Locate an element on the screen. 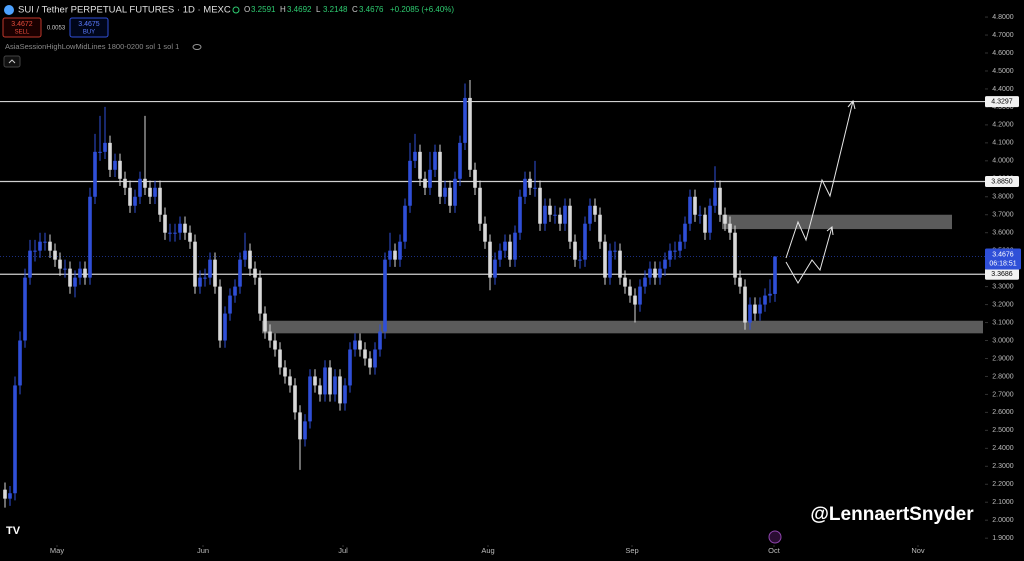  level-tag is located at coordinates (1002, 181).